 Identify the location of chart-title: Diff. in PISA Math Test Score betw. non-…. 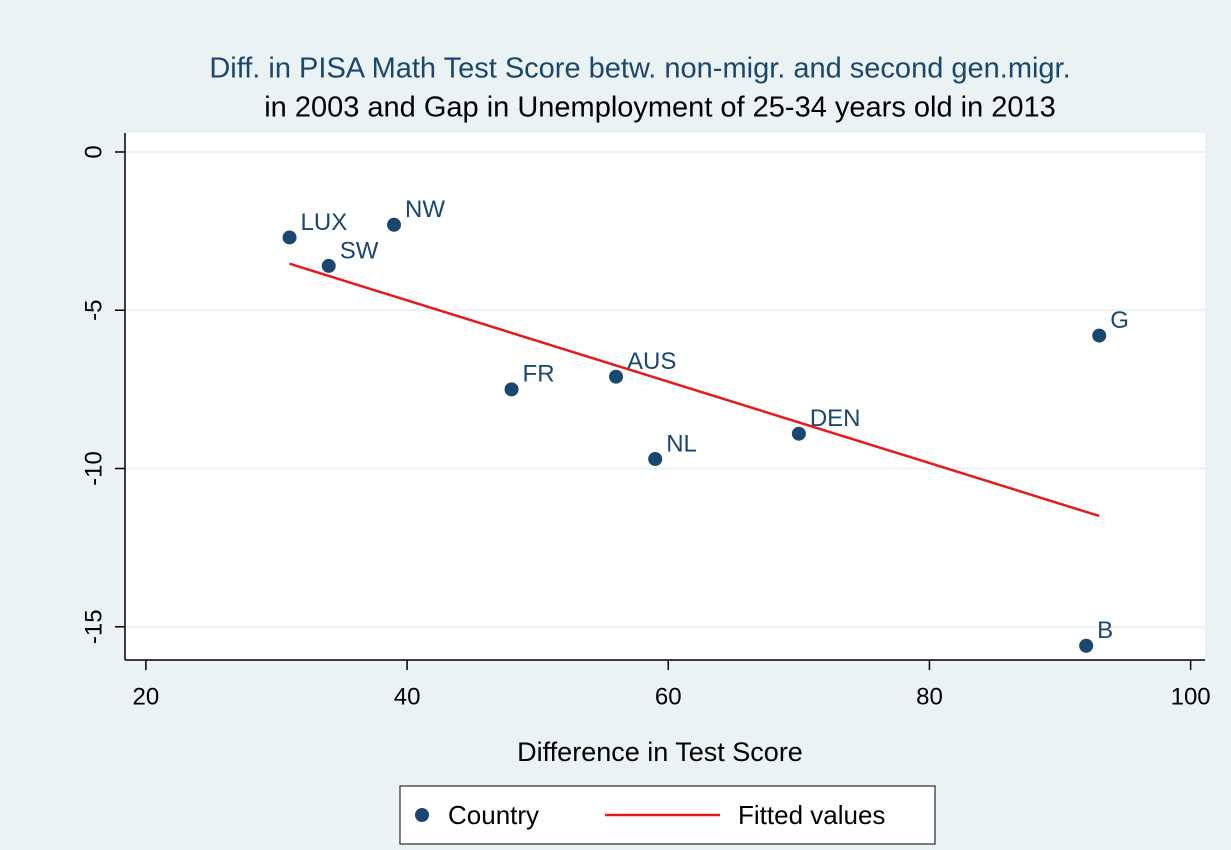
(639, 69).